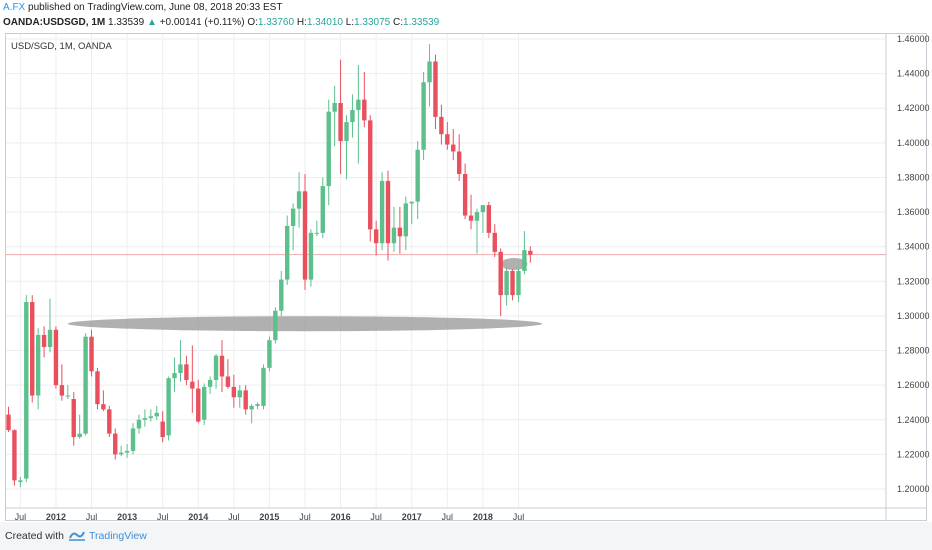 The width and height of the screenshot is (932, 550). What do you see at coordinates (913, 489) in the screenshot?
I see `y-tick-label: 1.20000` at bounding box center [913, 489].